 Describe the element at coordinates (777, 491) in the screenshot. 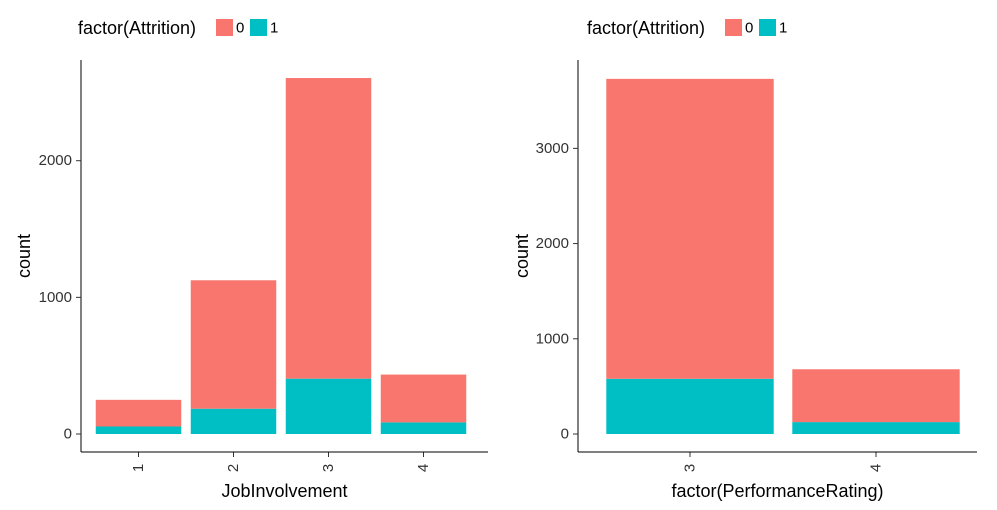

I see `x-axis-title: factor(PerformanceRating)` at that location.